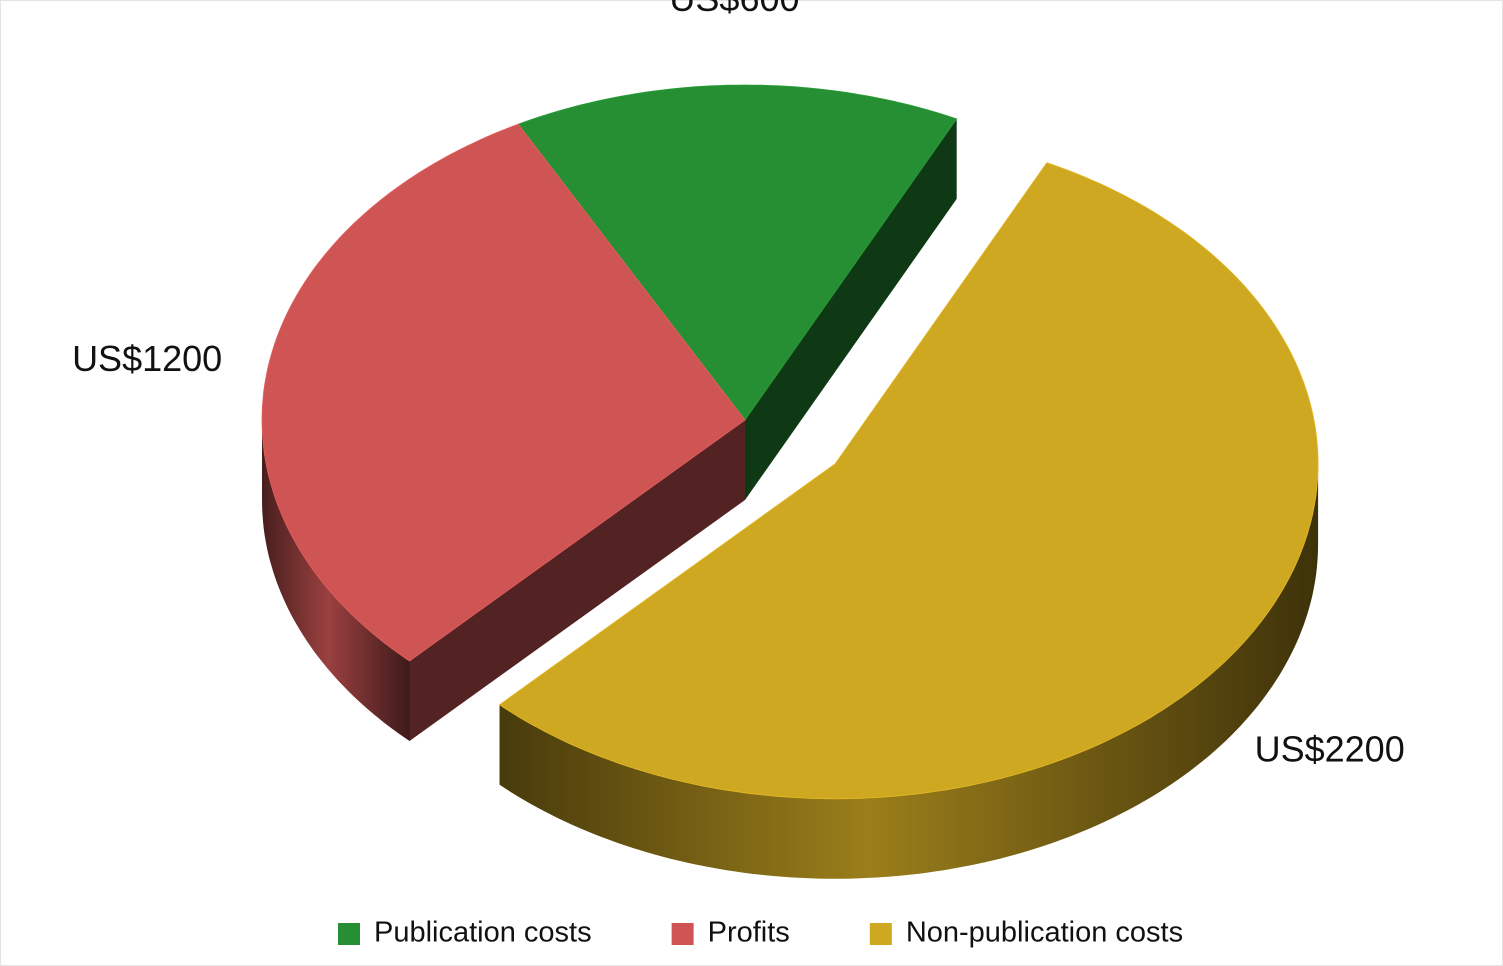 This screenshot has width=1503, height=966. What do you see at coordinates (737, 252) in the screenshot?
I see `slice` at bounding box center [737, 252].